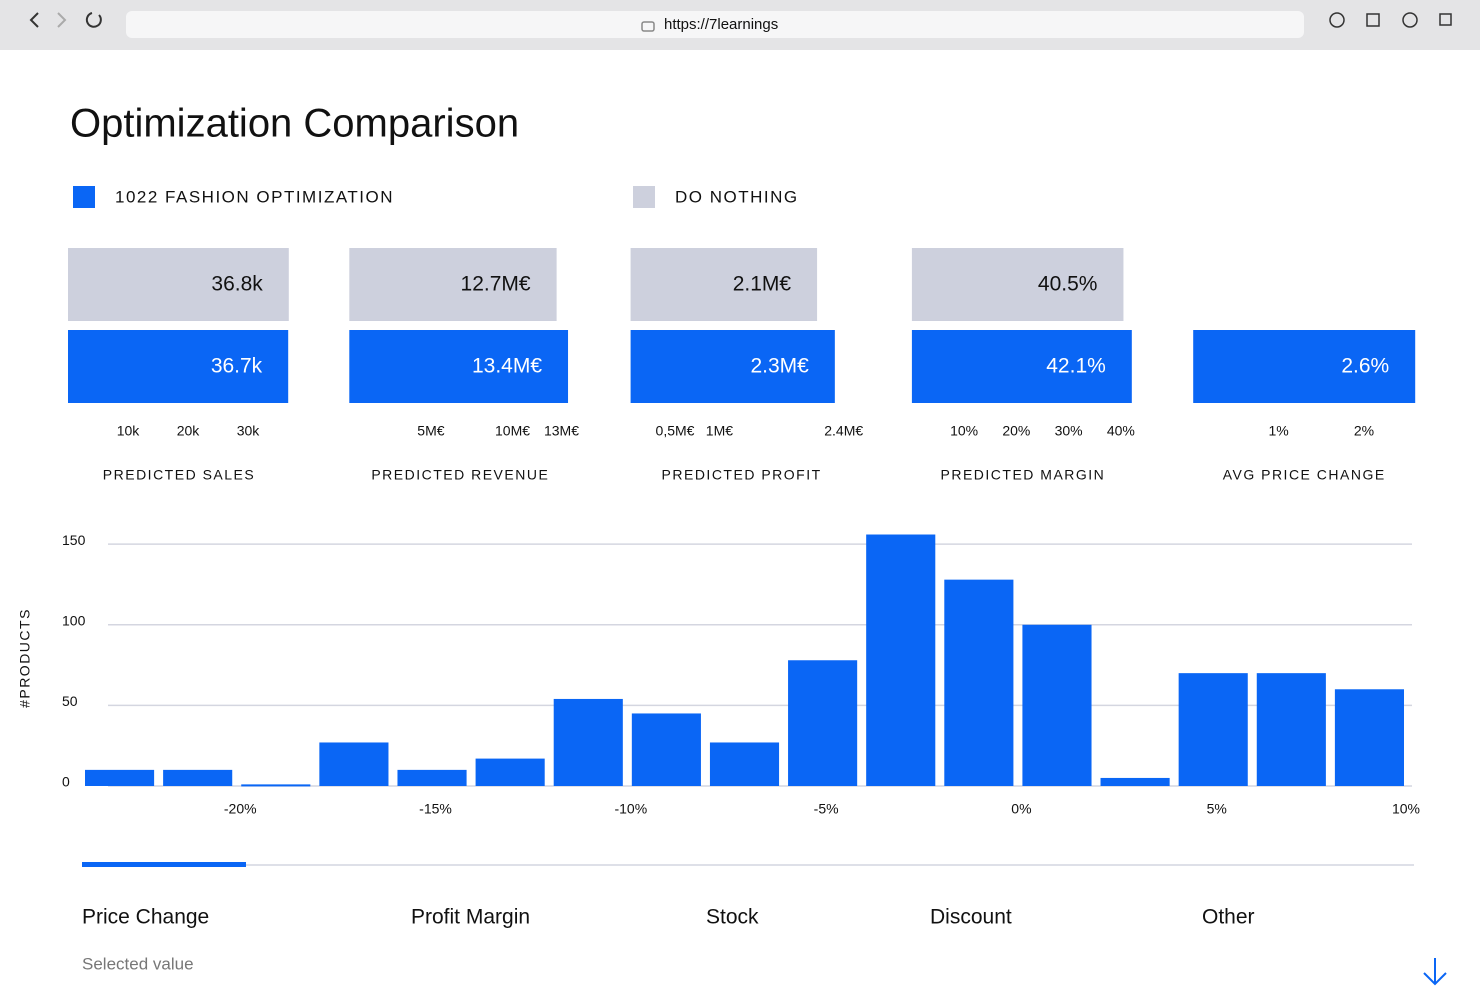 Image resolution: width=1480 pixels, height=987 pixels. Describe the element at coordinates (1337, 20) in the screenshot. I see `download-icon` at that location.